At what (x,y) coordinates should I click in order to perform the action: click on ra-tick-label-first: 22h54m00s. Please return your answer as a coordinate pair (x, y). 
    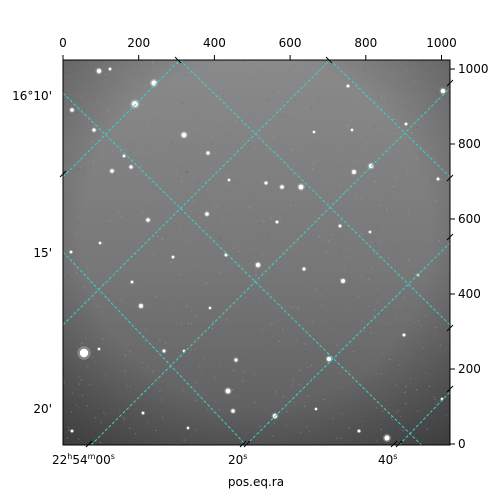
    Looking at the image, I should click on (83, 459).